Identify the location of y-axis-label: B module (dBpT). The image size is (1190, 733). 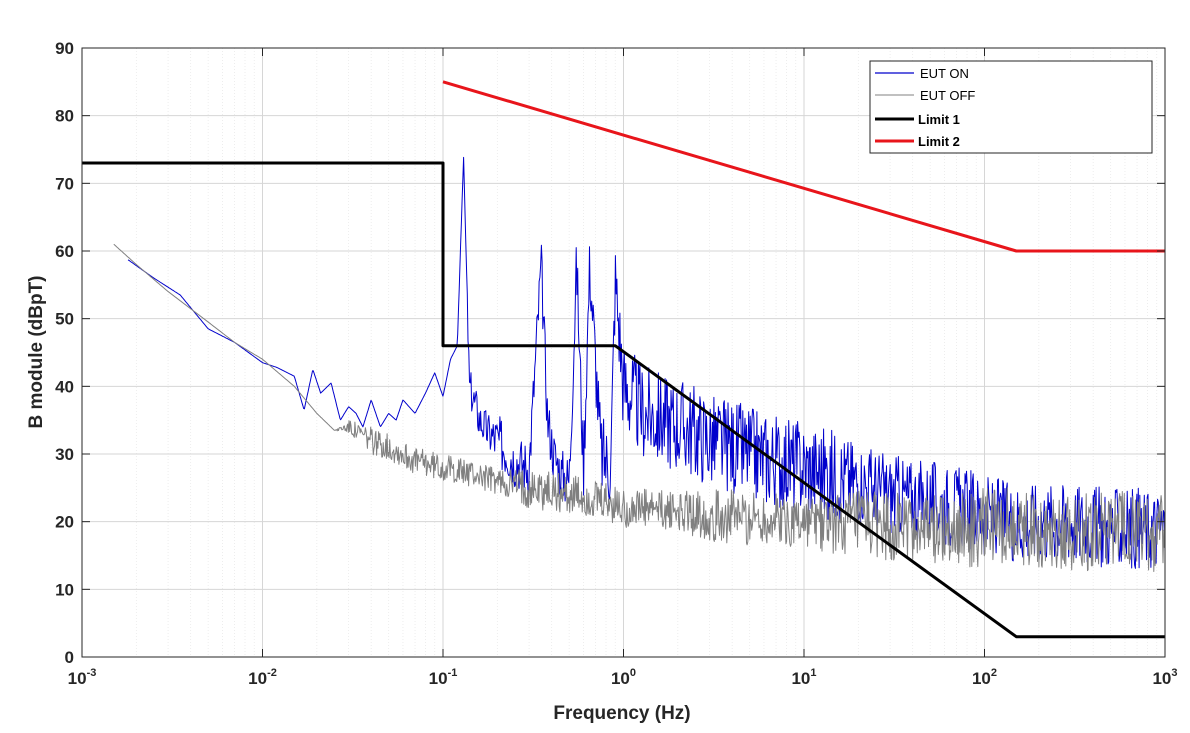
(36, 351).